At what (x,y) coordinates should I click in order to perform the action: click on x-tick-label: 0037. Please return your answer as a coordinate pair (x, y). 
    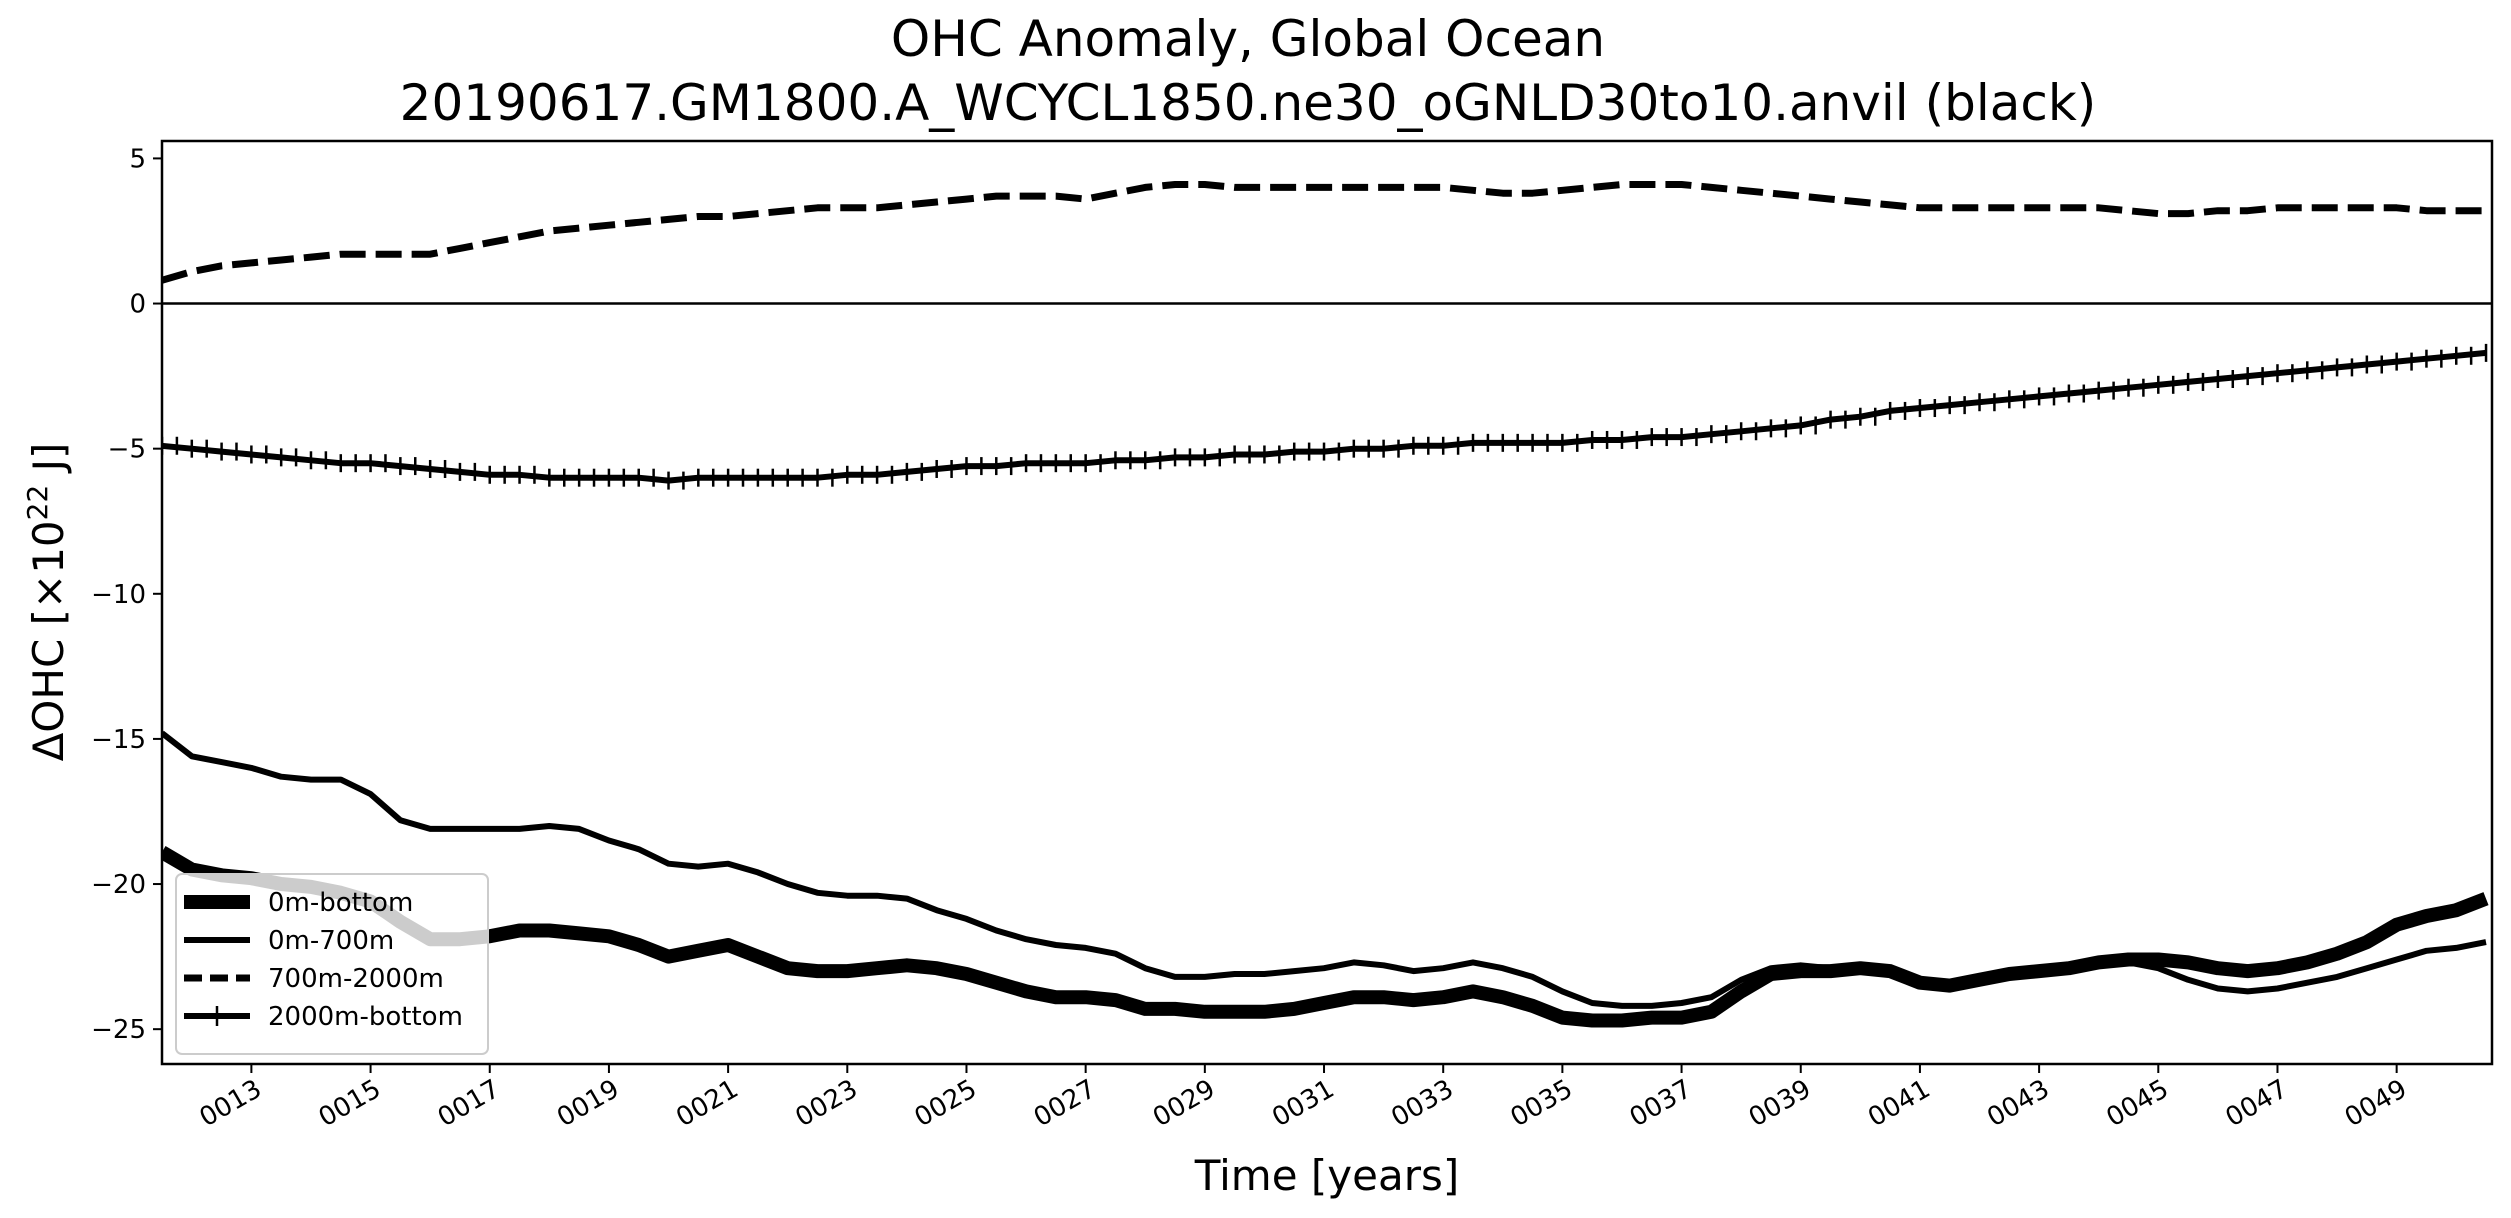
    Looking at the image, I should click on (1661, 1103).